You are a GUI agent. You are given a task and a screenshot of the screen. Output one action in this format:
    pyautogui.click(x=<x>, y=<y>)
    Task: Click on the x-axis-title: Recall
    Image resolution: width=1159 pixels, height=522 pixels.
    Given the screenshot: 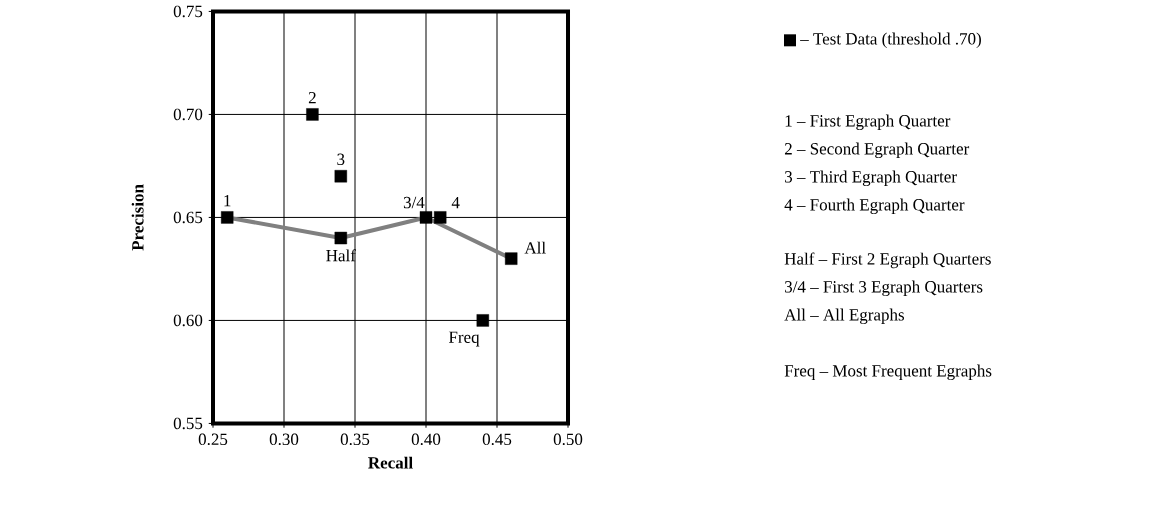 What is the action you would take?
    pyautogui.click(x=390, y=462)
    